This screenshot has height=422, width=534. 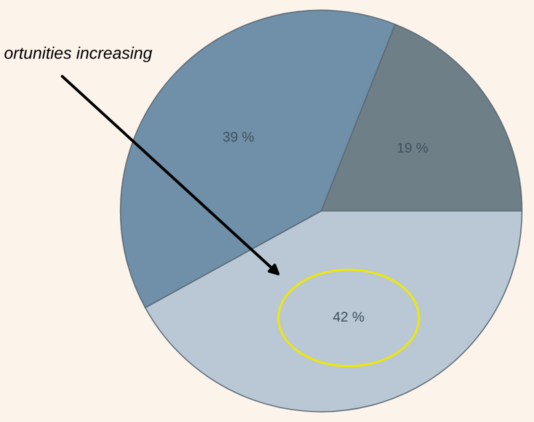 I want to click on data-label: 39 %, so click(x=238, y=137).